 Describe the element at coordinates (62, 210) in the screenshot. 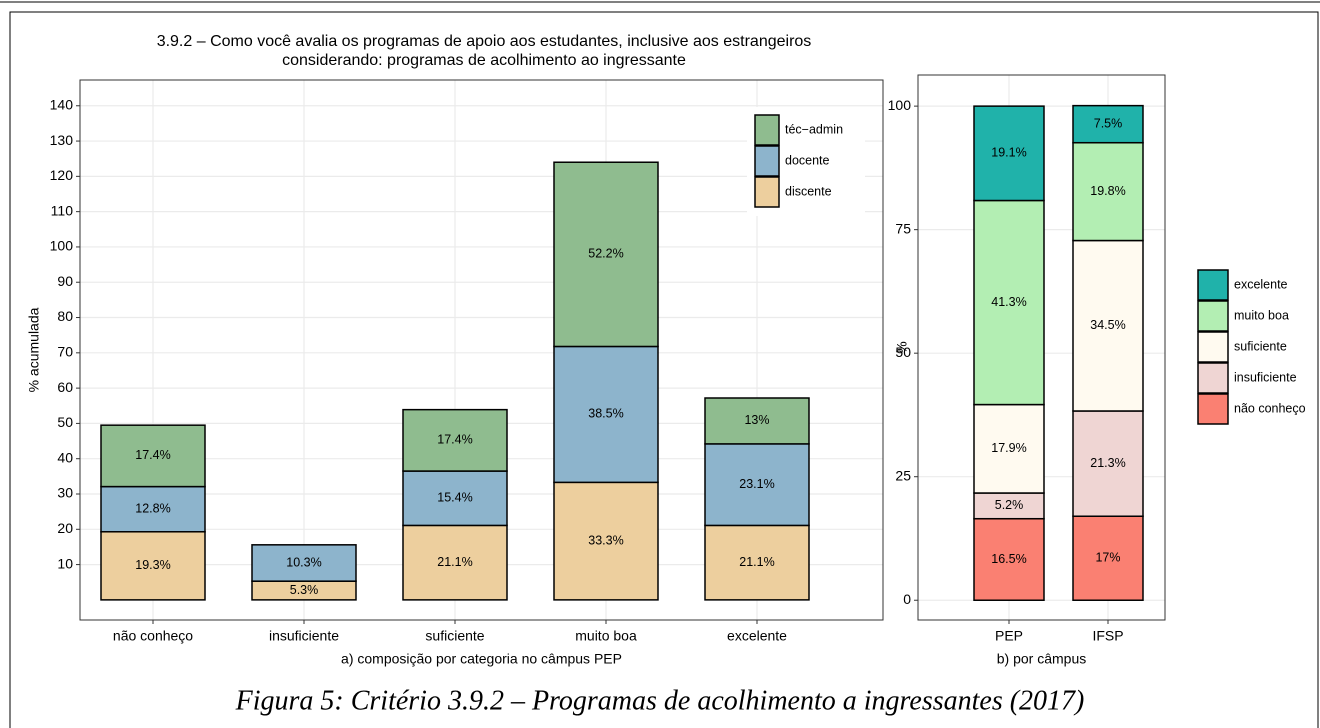

I see `y-tick-label: 110` at that location.